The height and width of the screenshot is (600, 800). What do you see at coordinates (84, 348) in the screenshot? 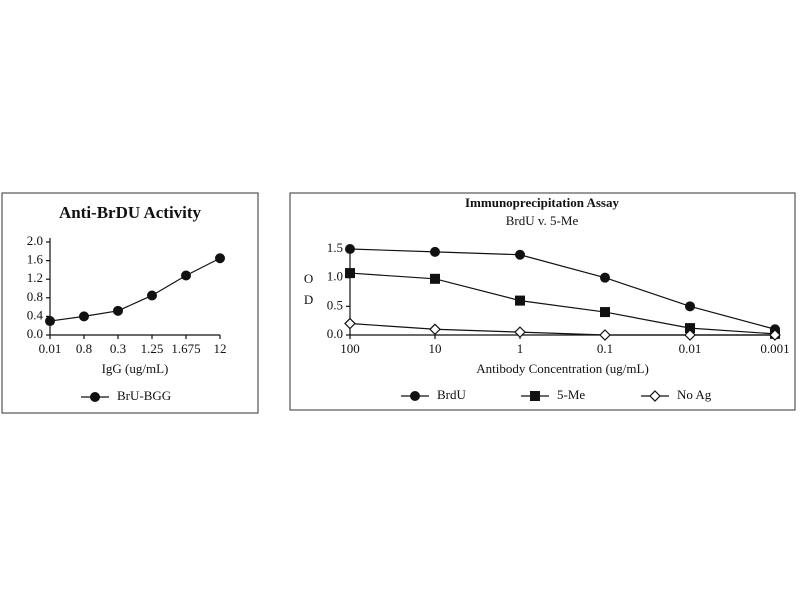
I see `x-tick-label: 0.8` at bounding box center [84, 348].